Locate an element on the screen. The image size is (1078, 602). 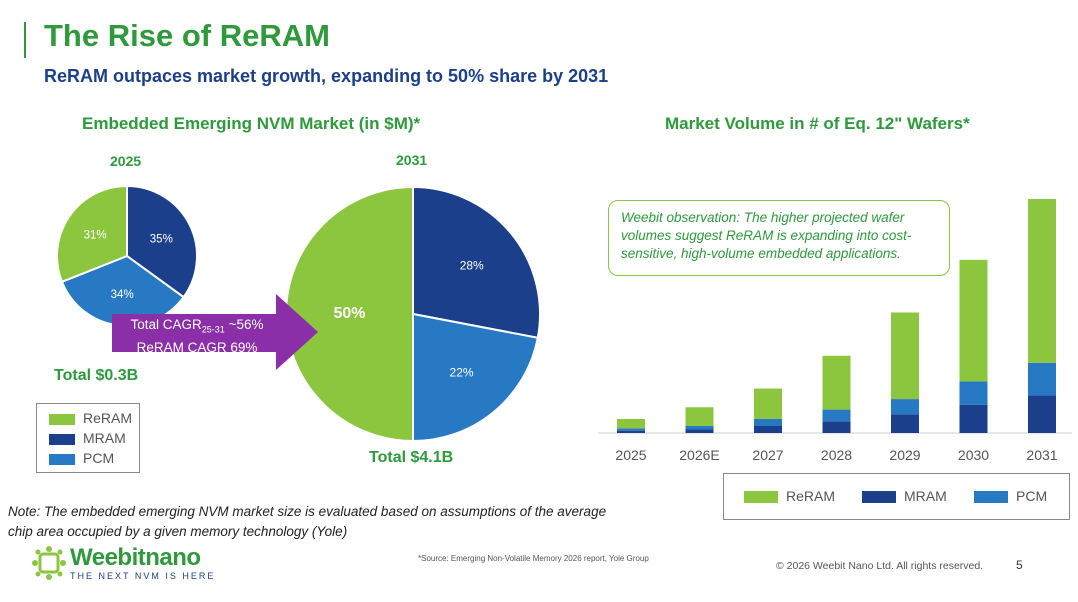
bar-2028-reram is located at coordinates (836, 382).